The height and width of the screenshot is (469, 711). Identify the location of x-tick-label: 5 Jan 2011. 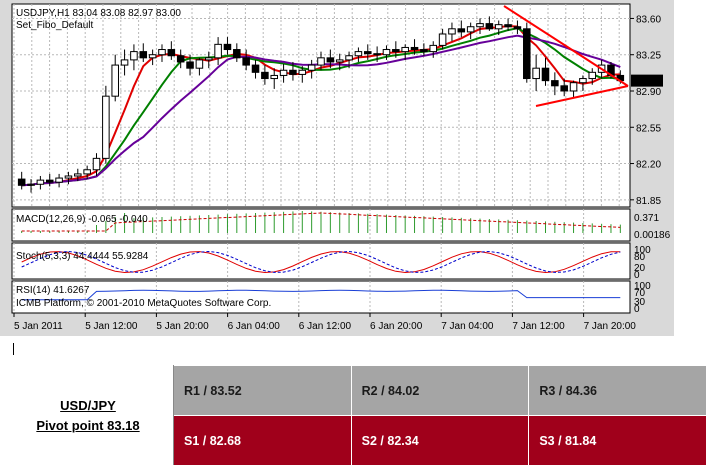
(38, 326).